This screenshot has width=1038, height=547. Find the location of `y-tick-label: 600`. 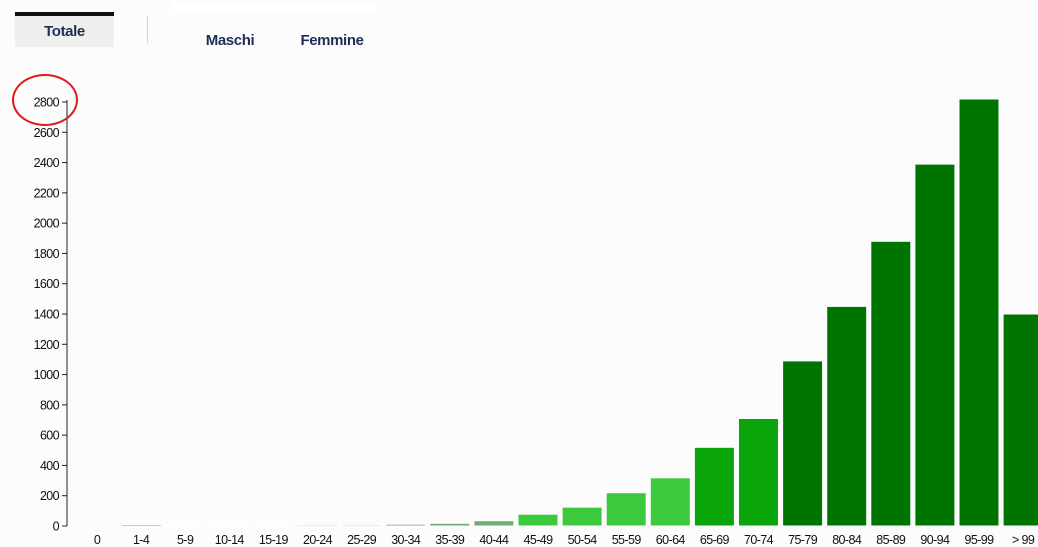

y-tick-label: 600 is located at coordinates (50, 436).